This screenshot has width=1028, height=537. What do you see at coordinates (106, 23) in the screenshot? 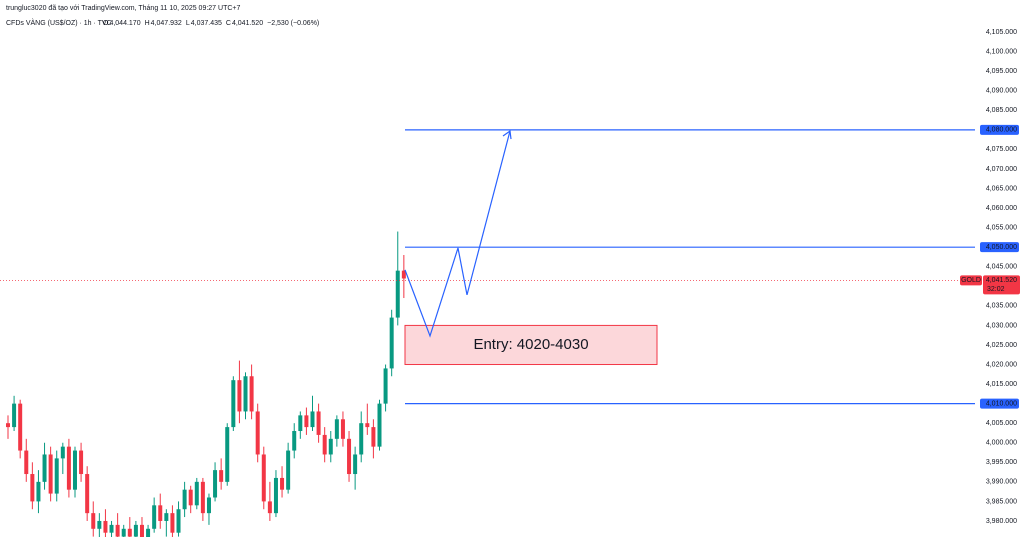
I see `ohlc-label: O` at bounding box center [106, 23].